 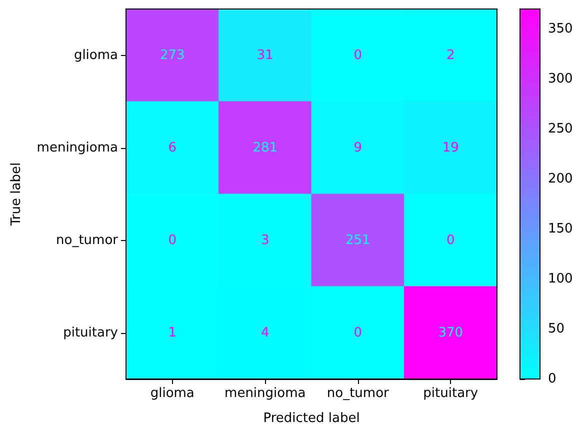 What do you see at coordinates (451, 332) in the screenshot?
I see `data-label: 370` at bounding box center [451, 332].